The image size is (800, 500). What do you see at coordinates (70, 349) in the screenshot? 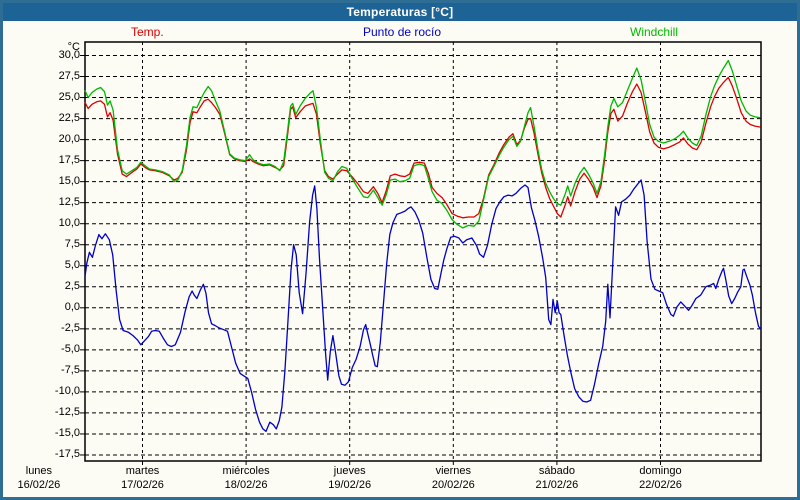
I see `y-tick-label: -5,0` at bounding box center [70, 349].